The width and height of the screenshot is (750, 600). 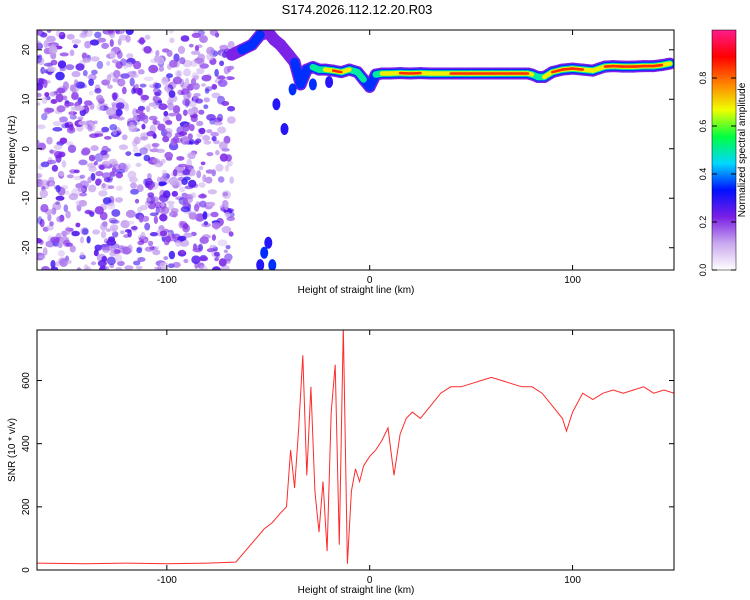 What do you see at coordinates (26, 443) in the screenshot?
I see `y-tick-label: 400` at bounding box center [26, 443].